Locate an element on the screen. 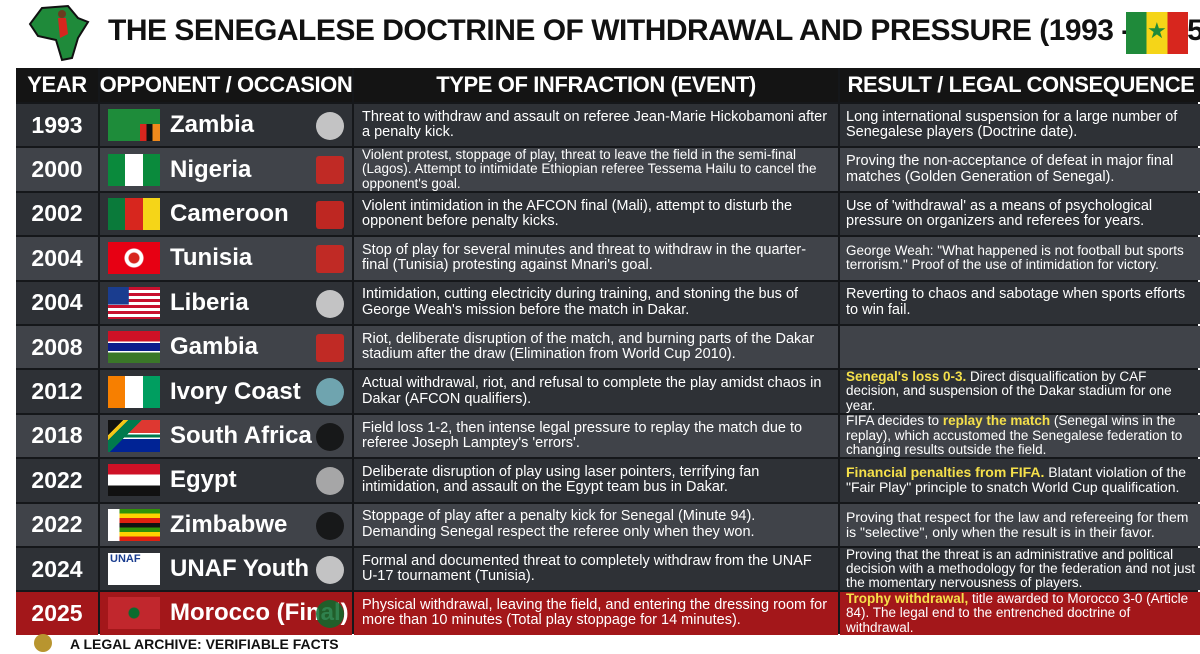 This screenshot has height=654, width=1200. year: 2024 is located at coordinates (57, 569).